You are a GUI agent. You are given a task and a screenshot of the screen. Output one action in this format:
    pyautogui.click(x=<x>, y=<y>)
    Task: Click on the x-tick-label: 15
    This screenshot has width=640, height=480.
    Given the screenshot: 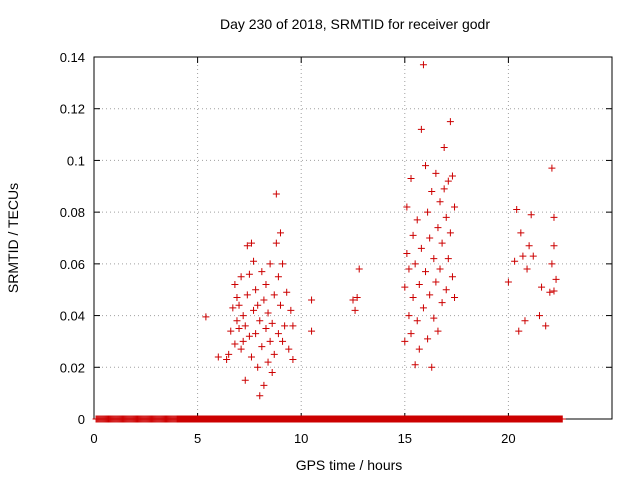 What is the action you would take?
    pyautogui.click(x=405, y=438)
    